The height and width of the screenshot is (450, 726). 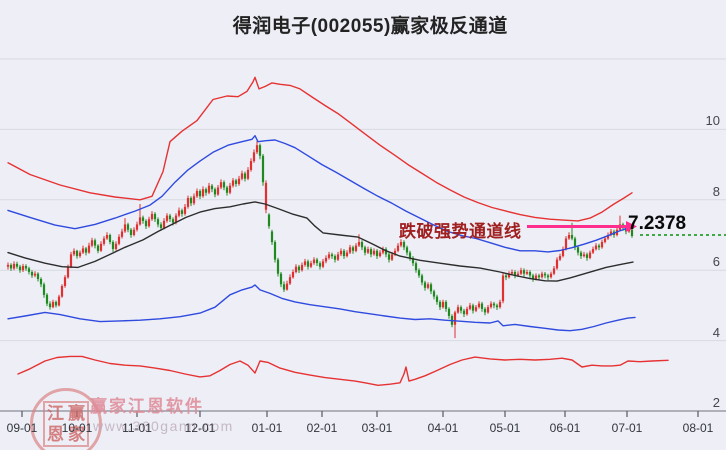 What do you see at coordinates (716, 332) in the screenshot?
I see `y-axis-label: 4` at bounding box center [716, 332].